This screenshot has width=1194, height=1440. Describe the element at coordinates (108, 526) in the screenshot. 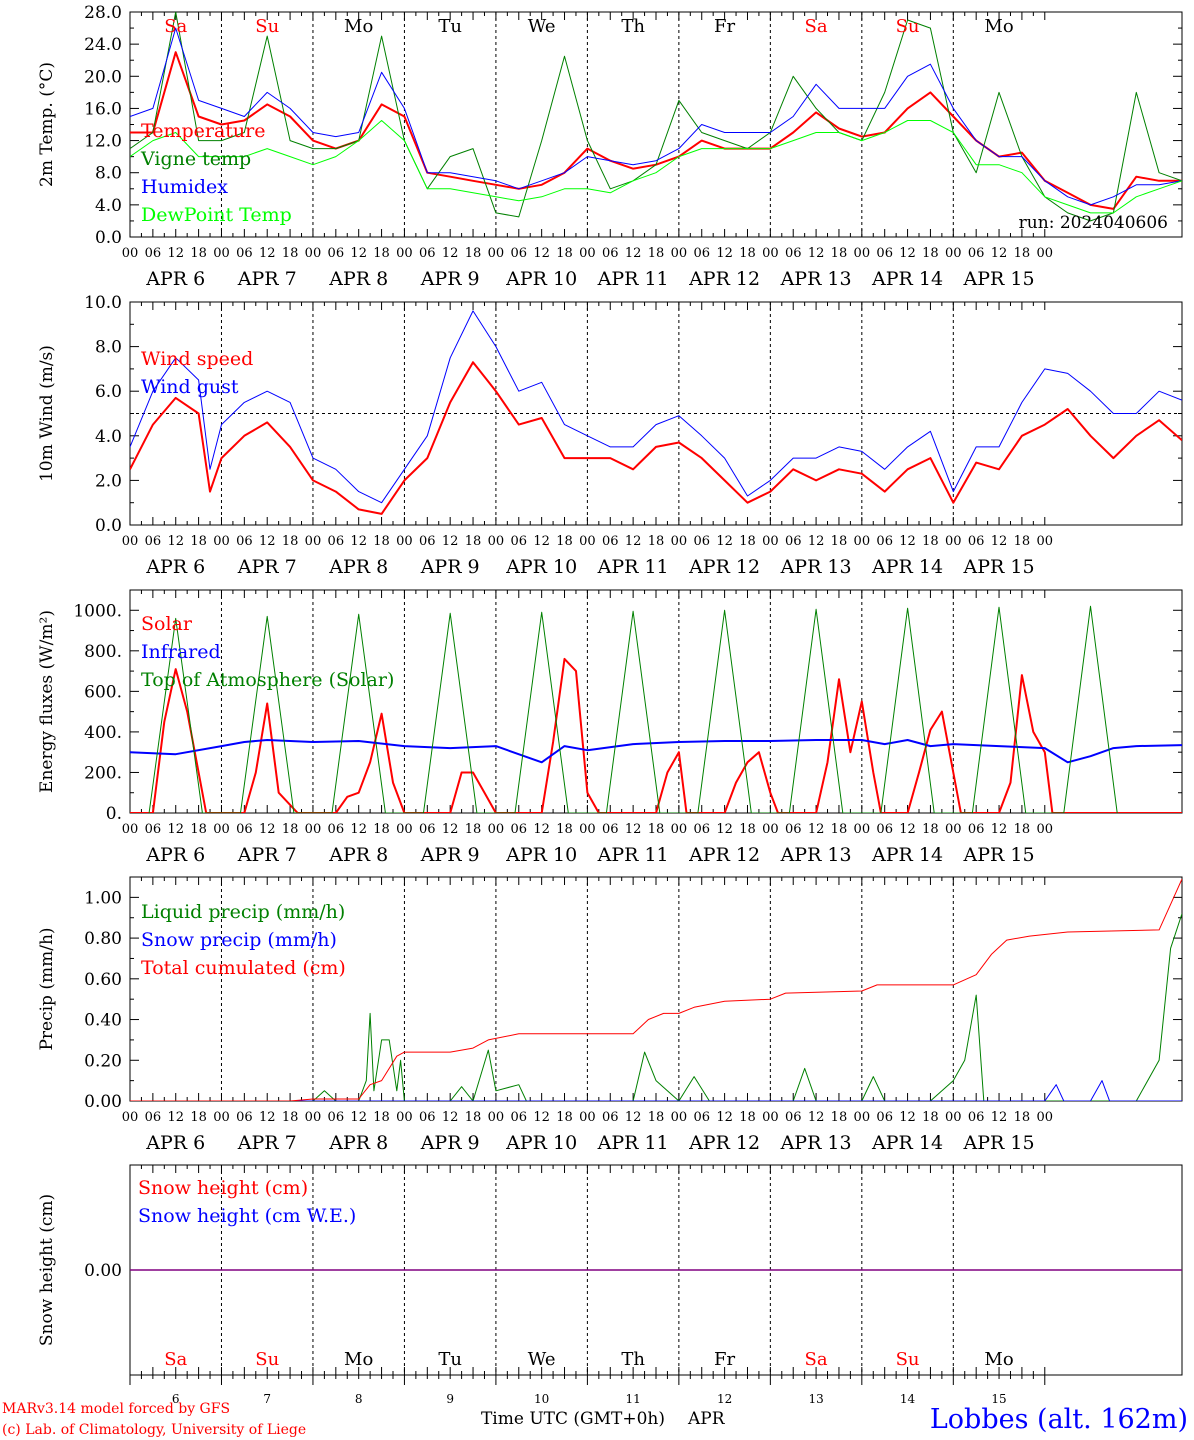

I see `y-tick-label: 0.0` at that location.